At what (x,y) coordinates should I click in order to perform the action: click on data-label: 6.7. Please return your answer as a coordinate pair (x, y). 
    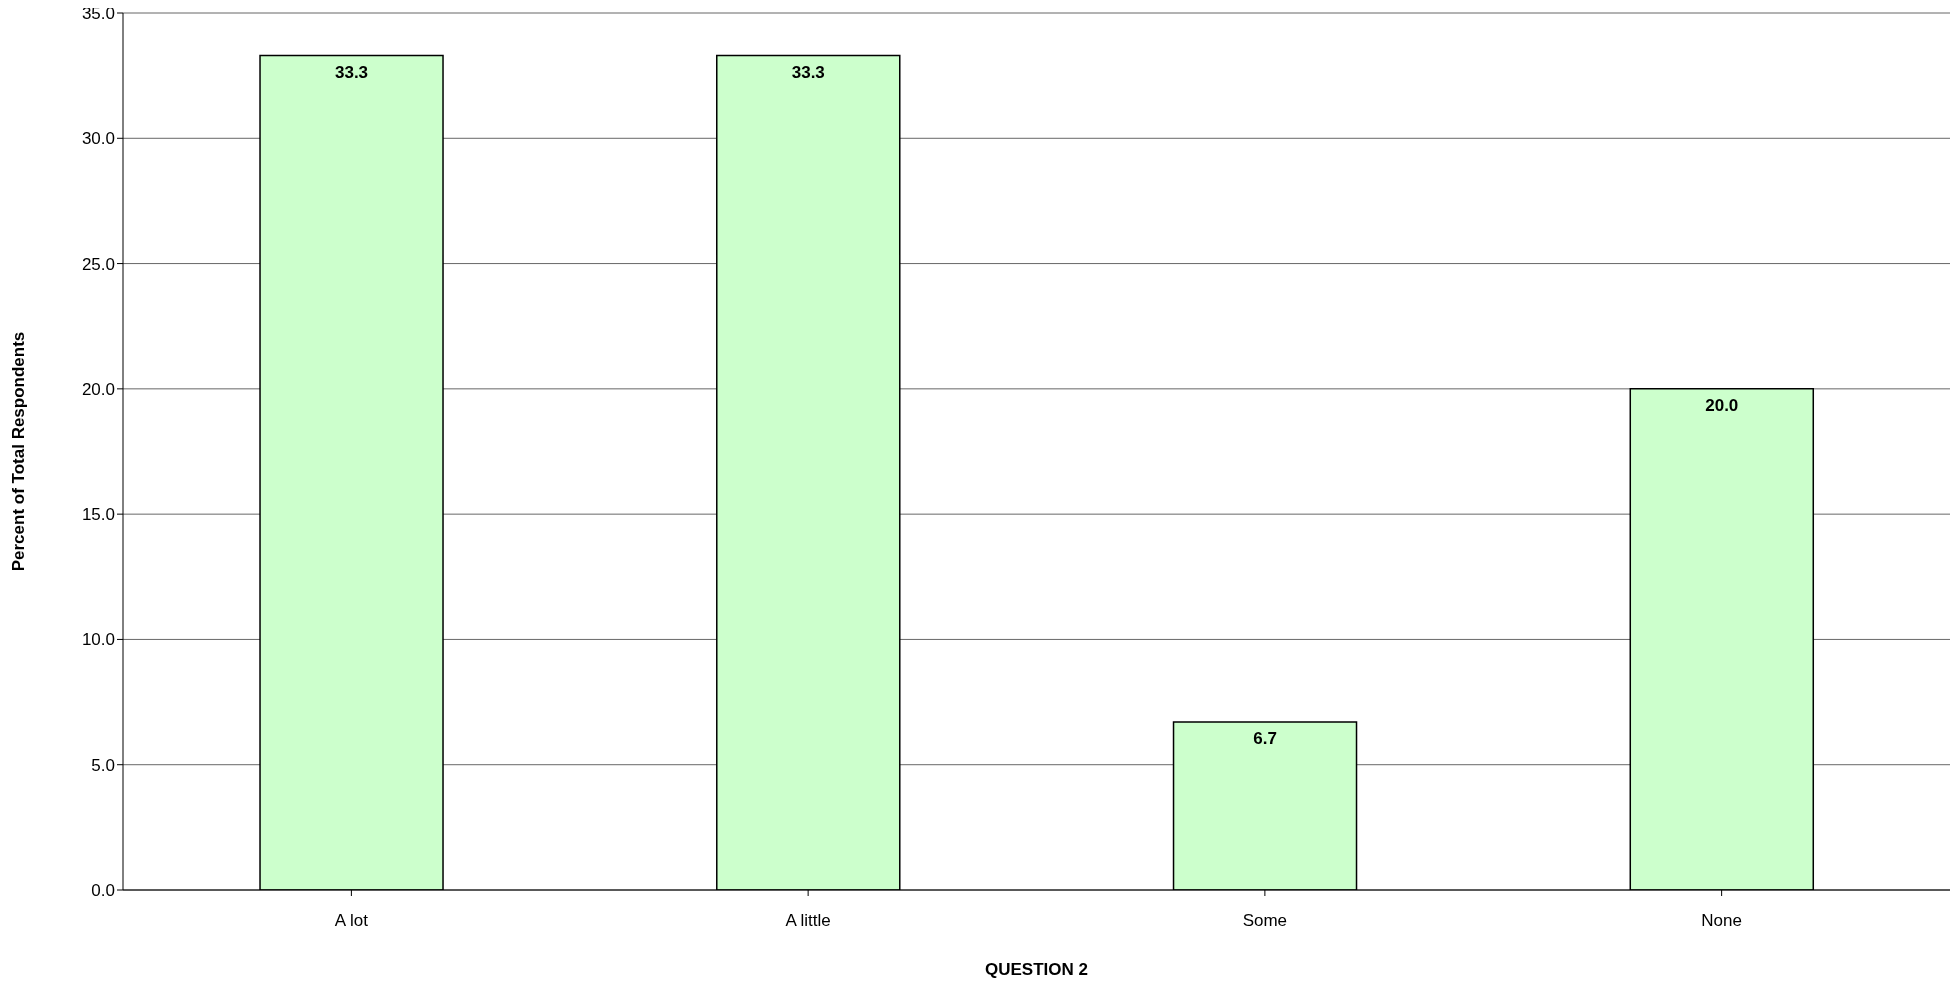
    Looking at the image, I should click on (1265, 739).